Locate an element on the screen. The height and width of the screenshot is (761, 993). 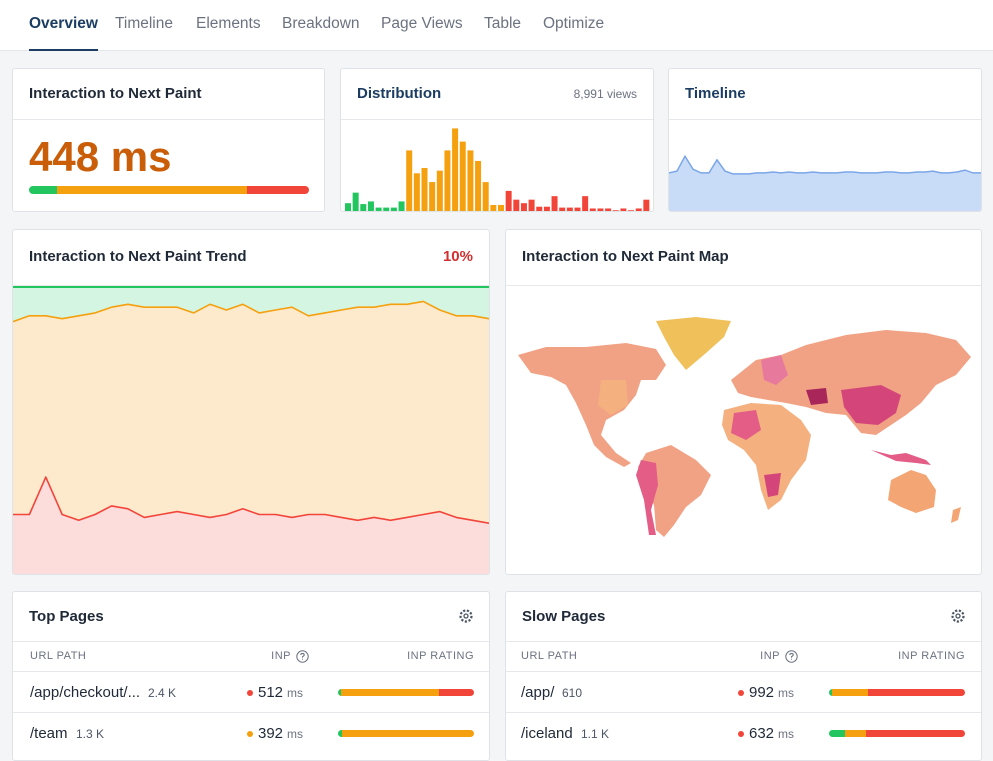
card-title: Interaction to Next Paint Trend is located at coordinates (138, 256).